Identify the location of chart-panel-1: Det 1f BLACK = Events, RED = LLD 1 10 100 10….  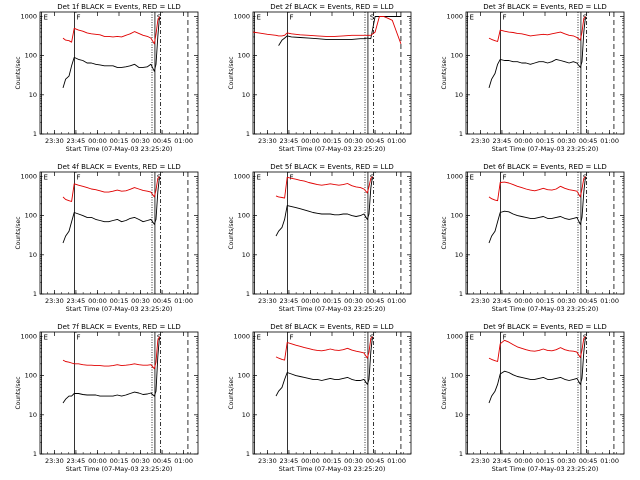
(107, 78).